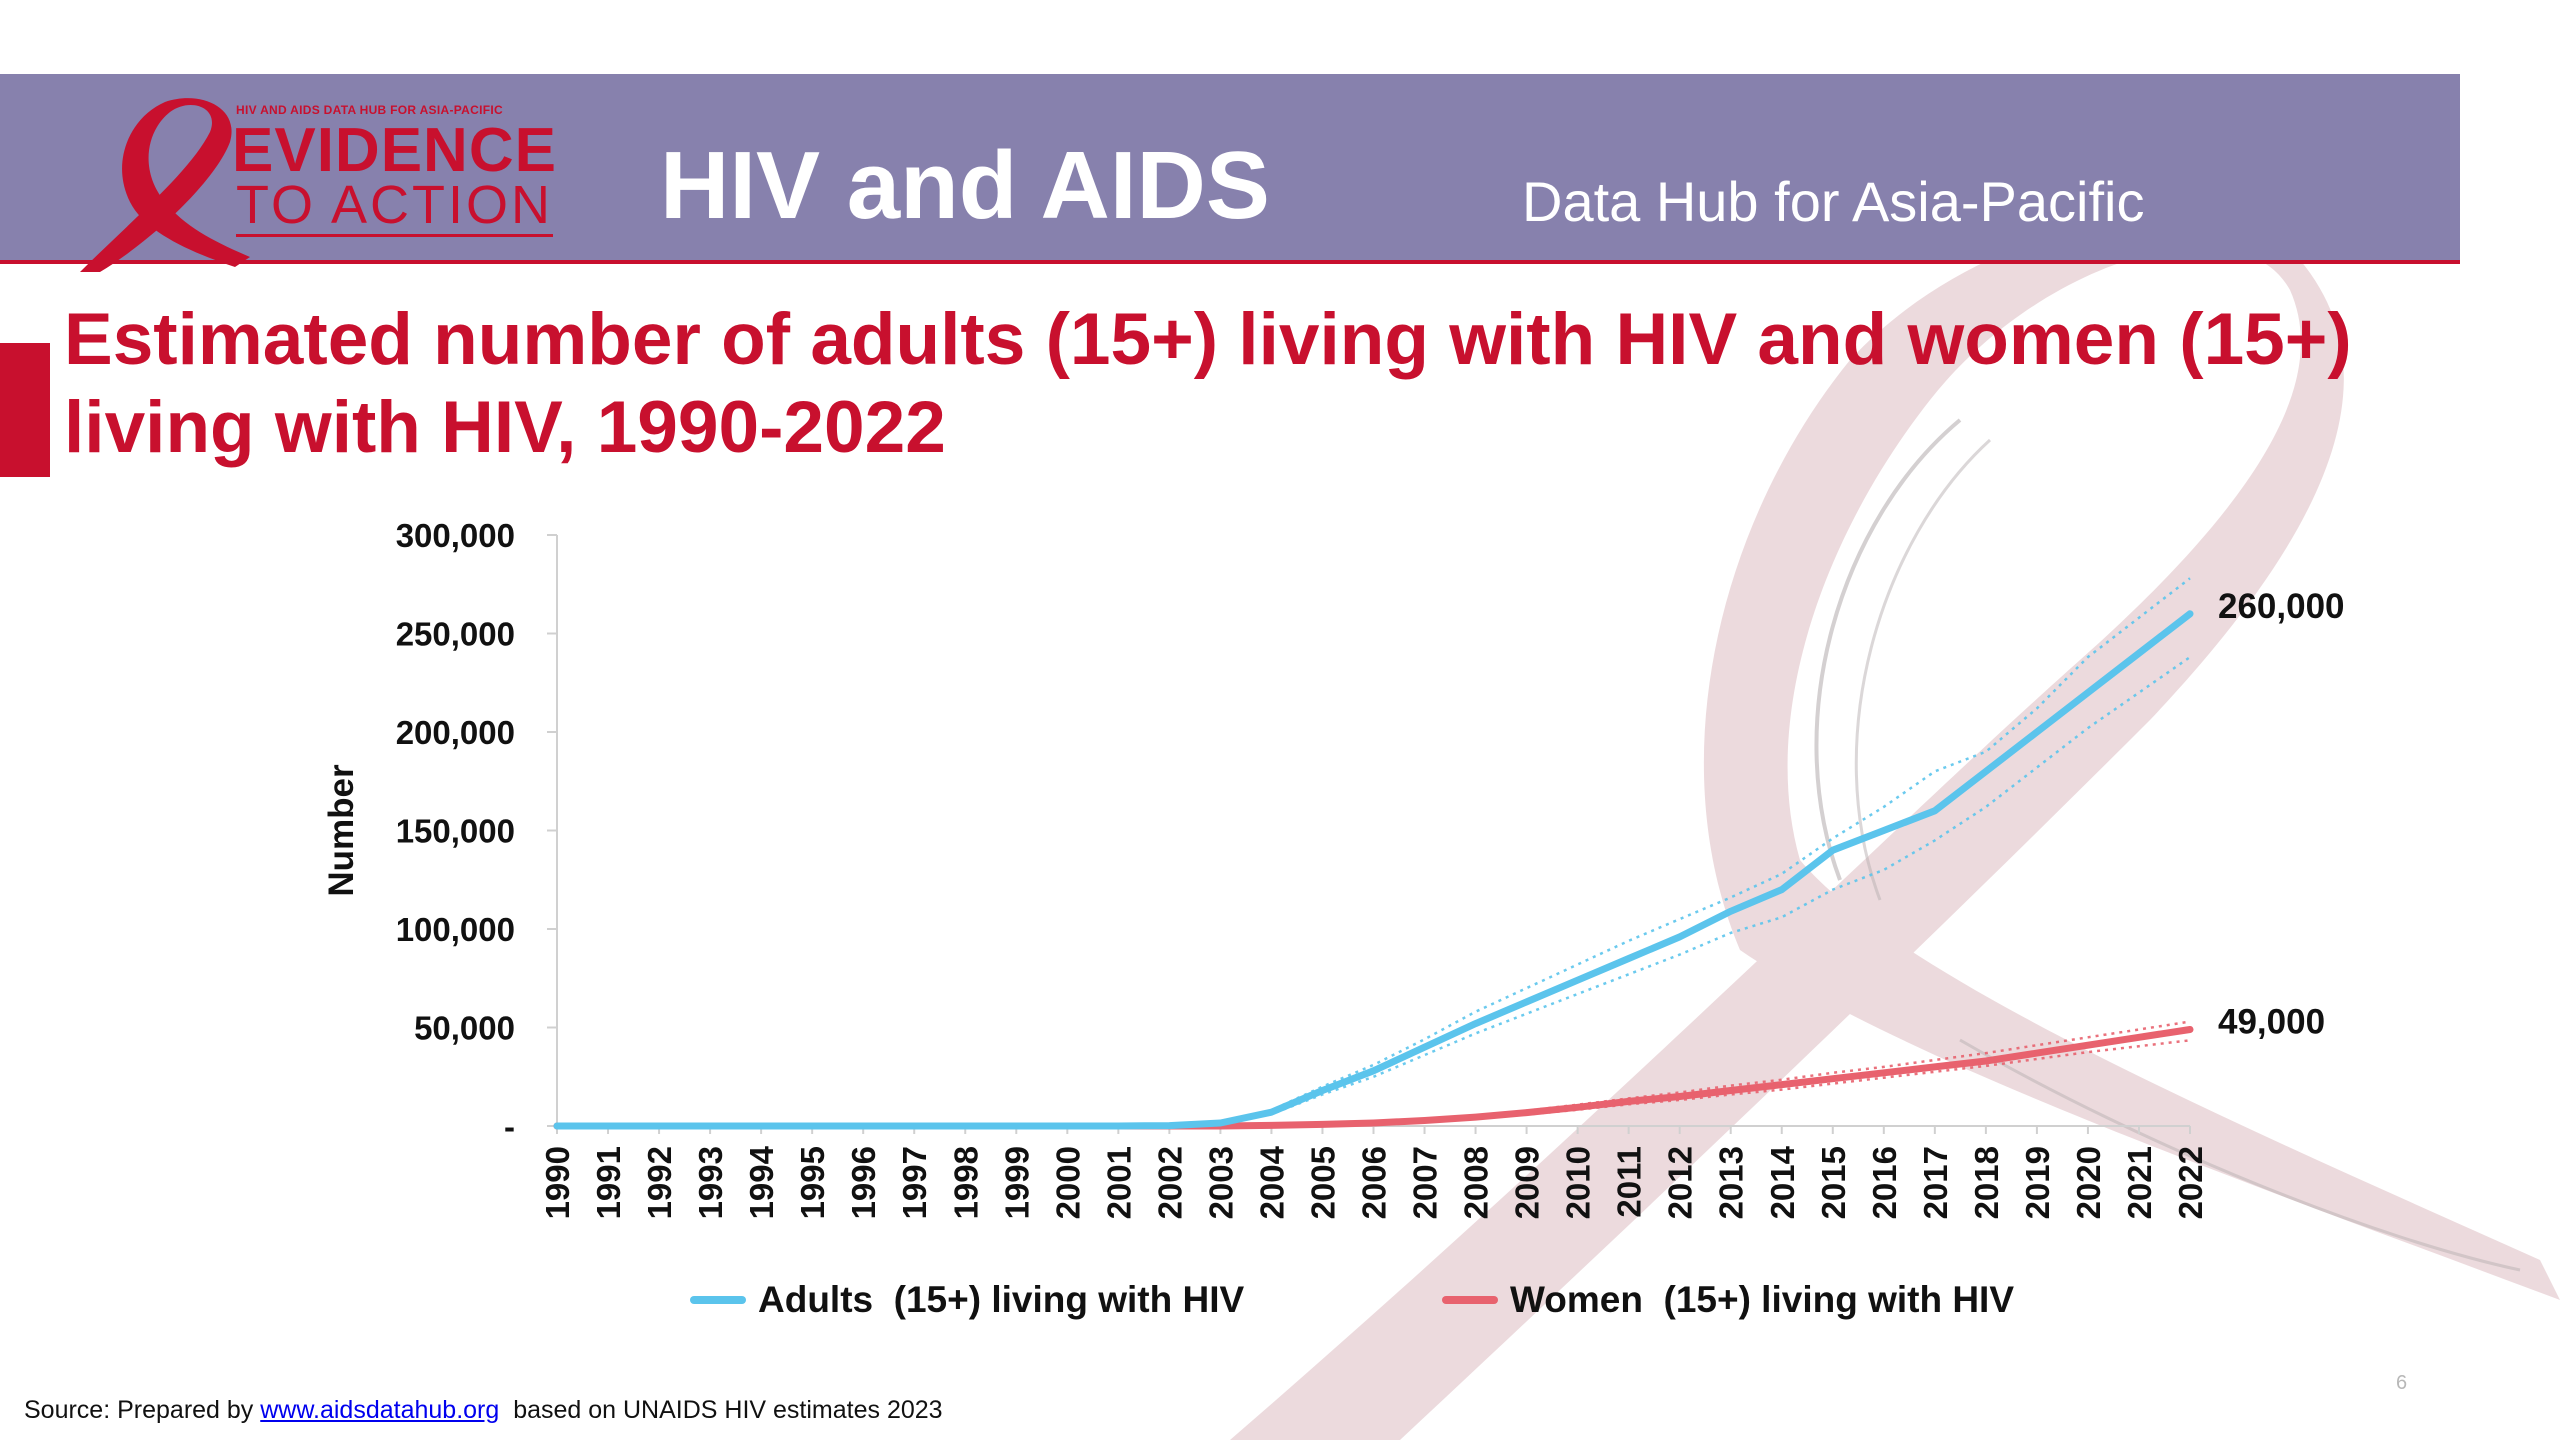 Image resolution: width=2560 pixels, height=1440 pixels. Describe the element at coordinates (1001, 1299) in the screenshot. I see `legend-label-adults: Adults (15+) living with HIV` at that location.